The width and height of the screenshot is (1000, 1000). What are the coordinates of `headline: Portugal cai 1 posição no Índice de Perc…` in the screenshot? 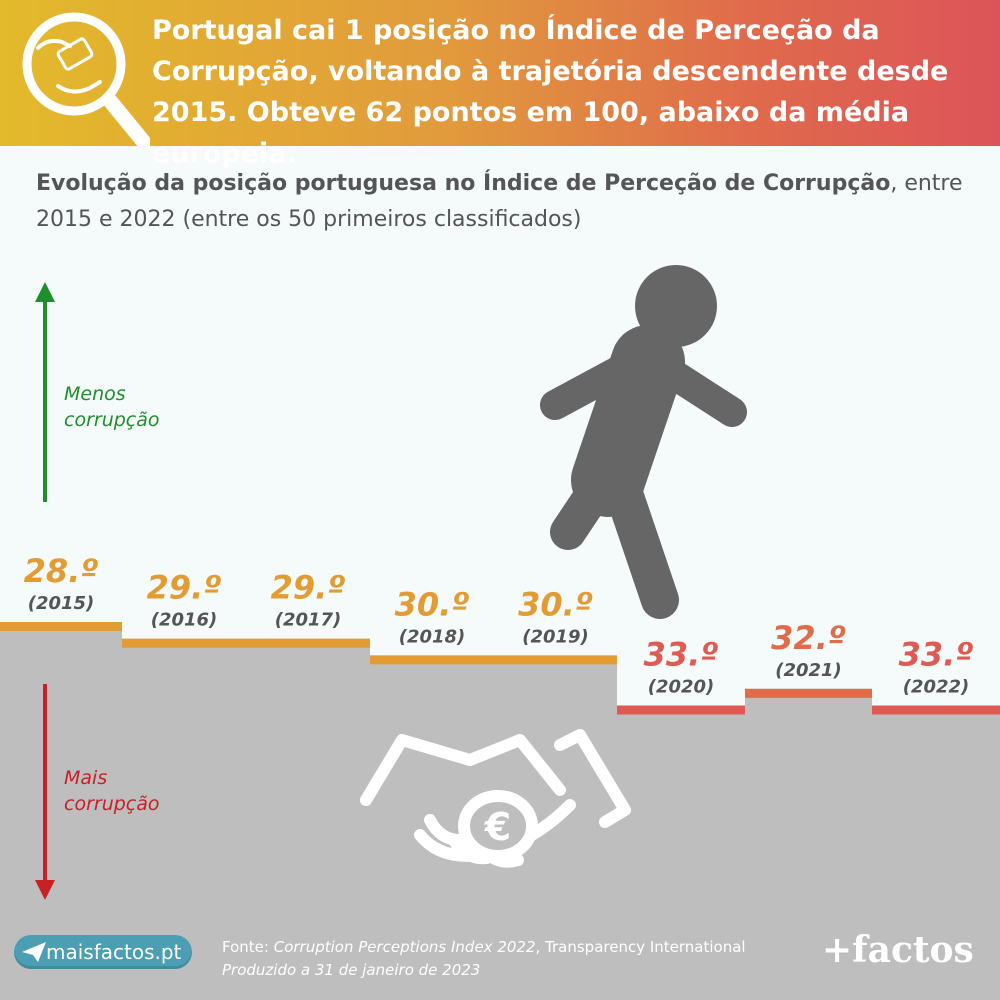 It's located at (550, 92).